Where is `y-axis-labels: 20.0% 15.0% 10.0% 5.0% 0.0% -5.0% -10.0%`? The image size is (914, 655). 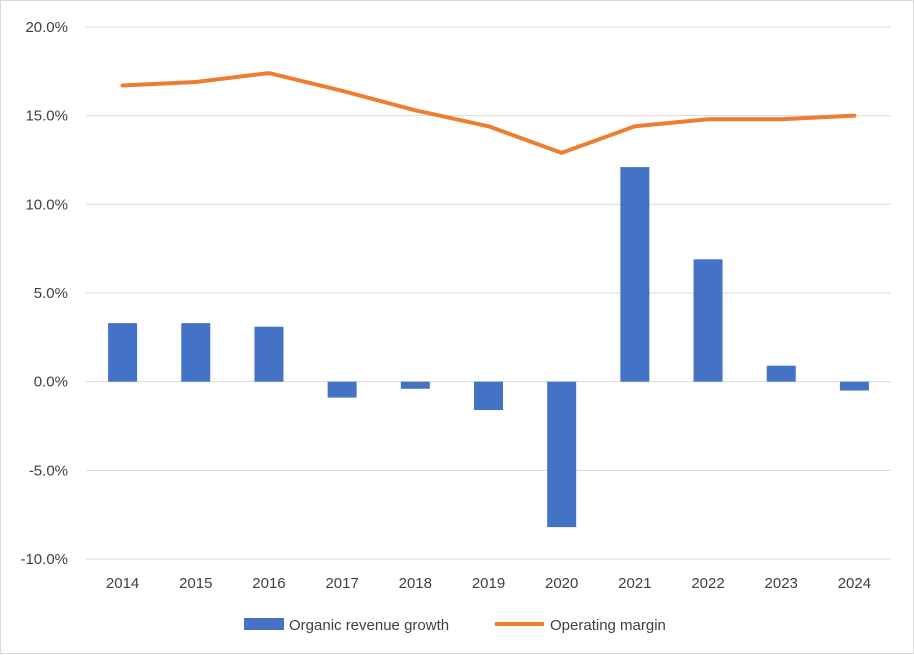 y-axis-labels: 20.0% 15.0% 10.0% 5.0% 0.0% -5.0% -10.0% is located at coordinates (44, 293).